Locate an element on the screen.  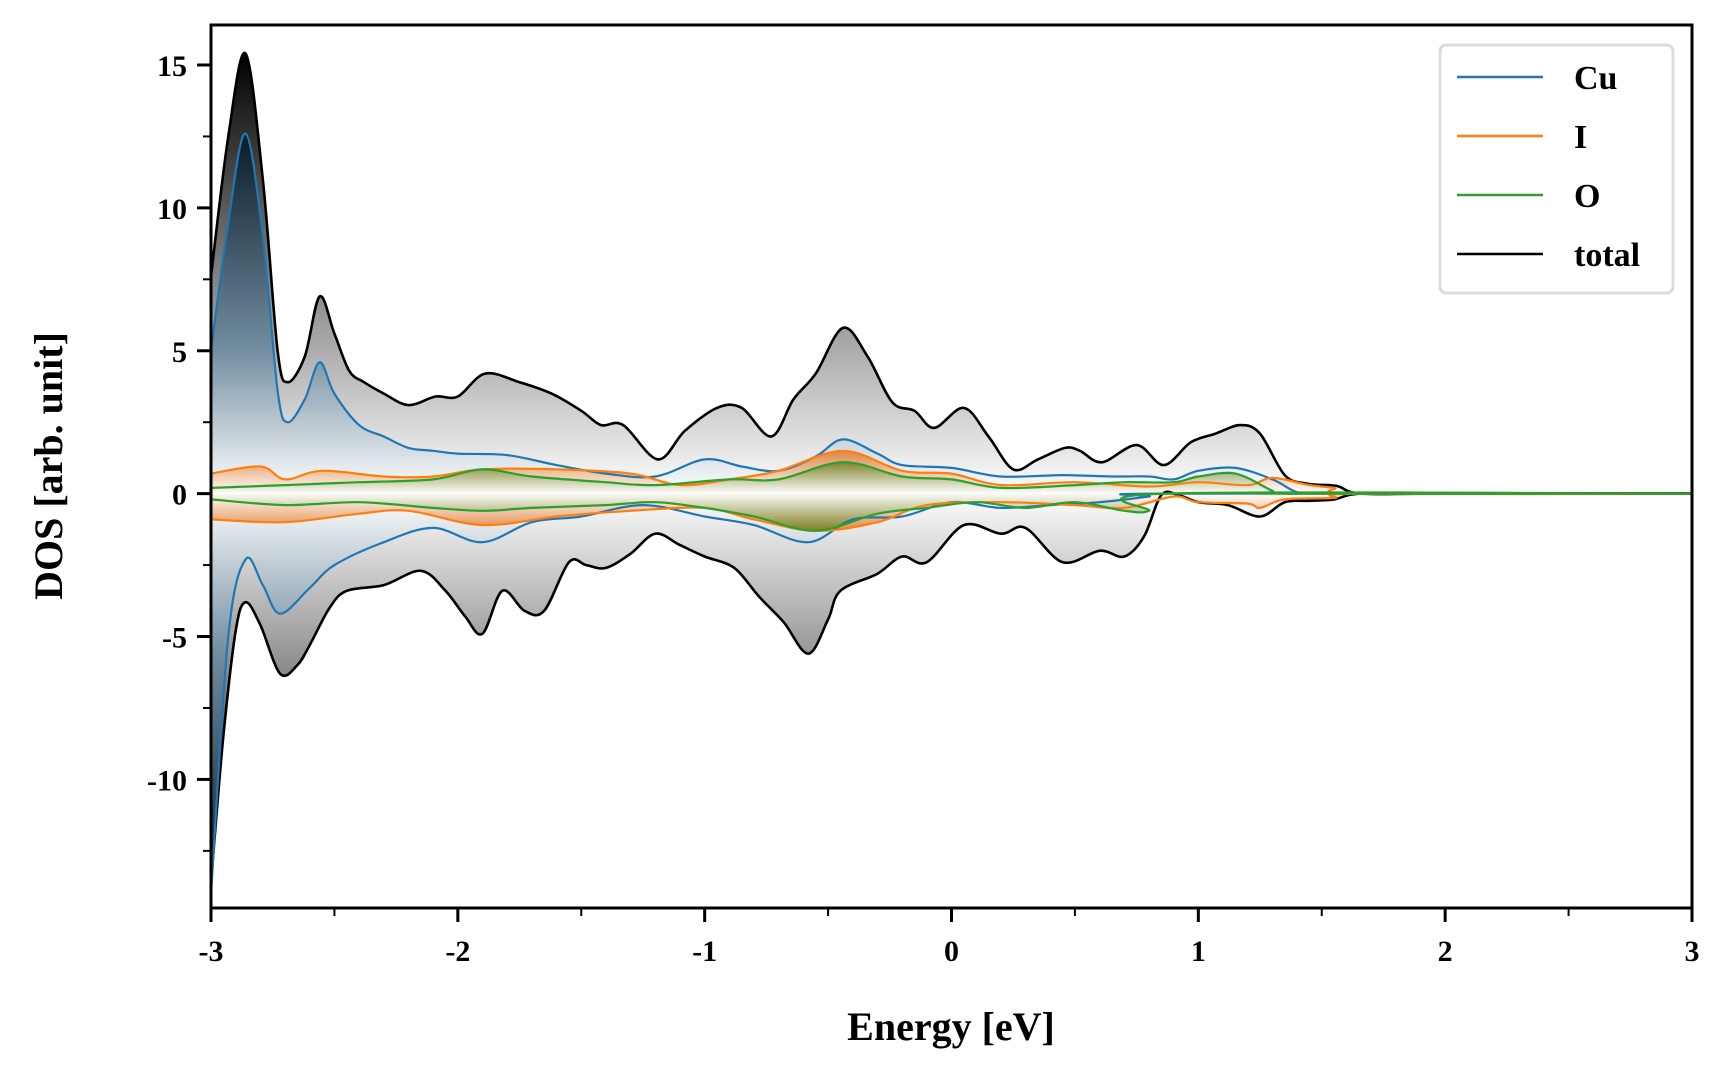
legend-label: Cu is located at coordinates (1595, 78).